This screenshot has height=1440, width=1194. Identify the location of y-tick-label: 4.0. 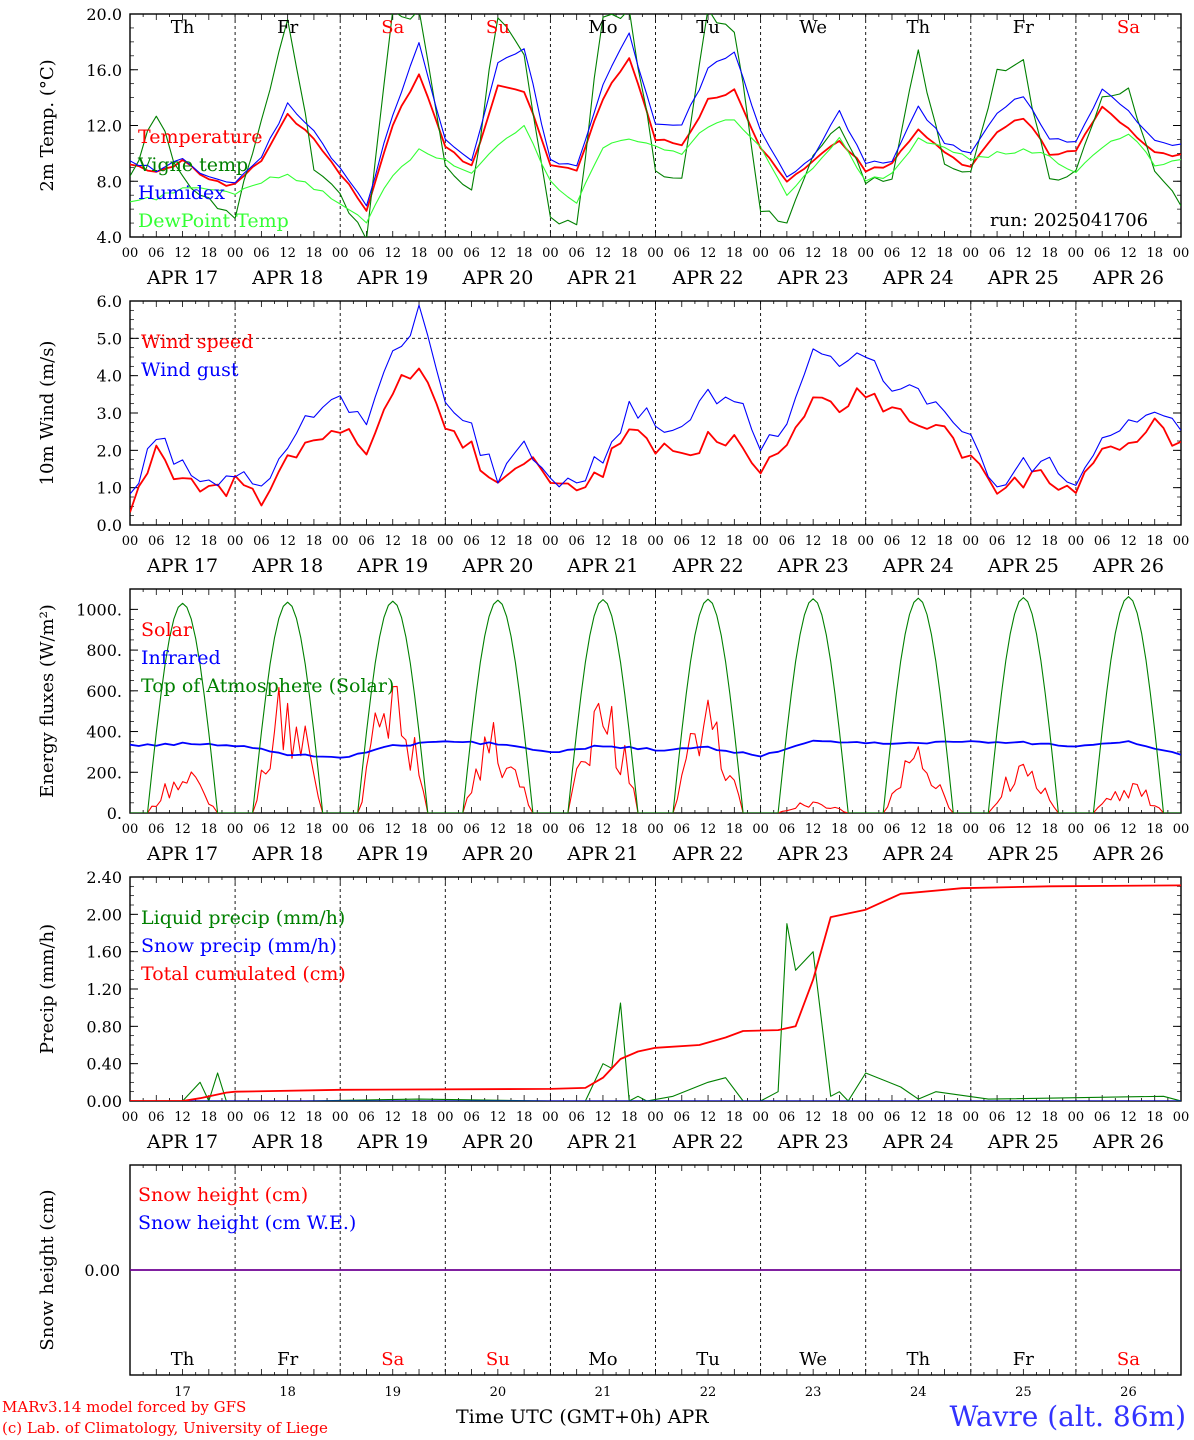
(109, 376).